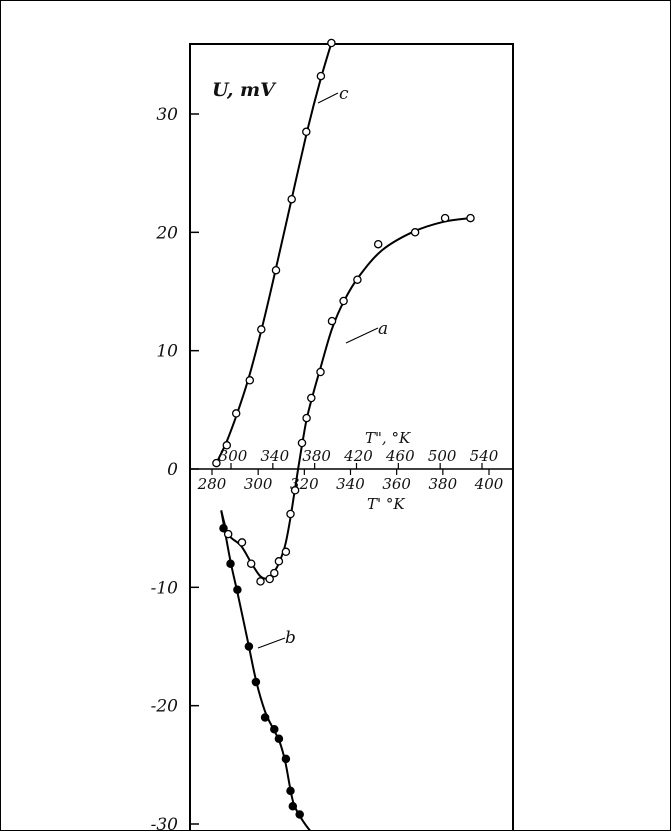 This screenshot has width=671, height=831. I want to click on lower-x-tick-label: 340, so click(350, 484).